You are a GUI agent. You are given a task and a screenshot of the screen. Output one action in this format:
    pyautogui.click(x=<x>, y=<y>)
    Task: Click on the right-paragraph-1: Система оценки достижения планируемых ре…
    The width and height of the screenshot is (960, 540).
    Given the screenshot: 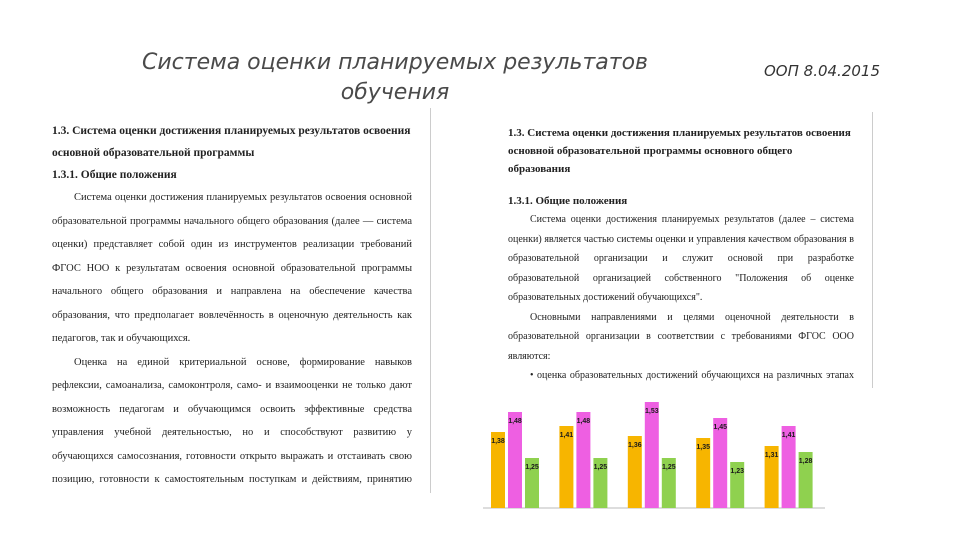 What is the action you would take?
    pyautogui.click(x=681, y=258)
    